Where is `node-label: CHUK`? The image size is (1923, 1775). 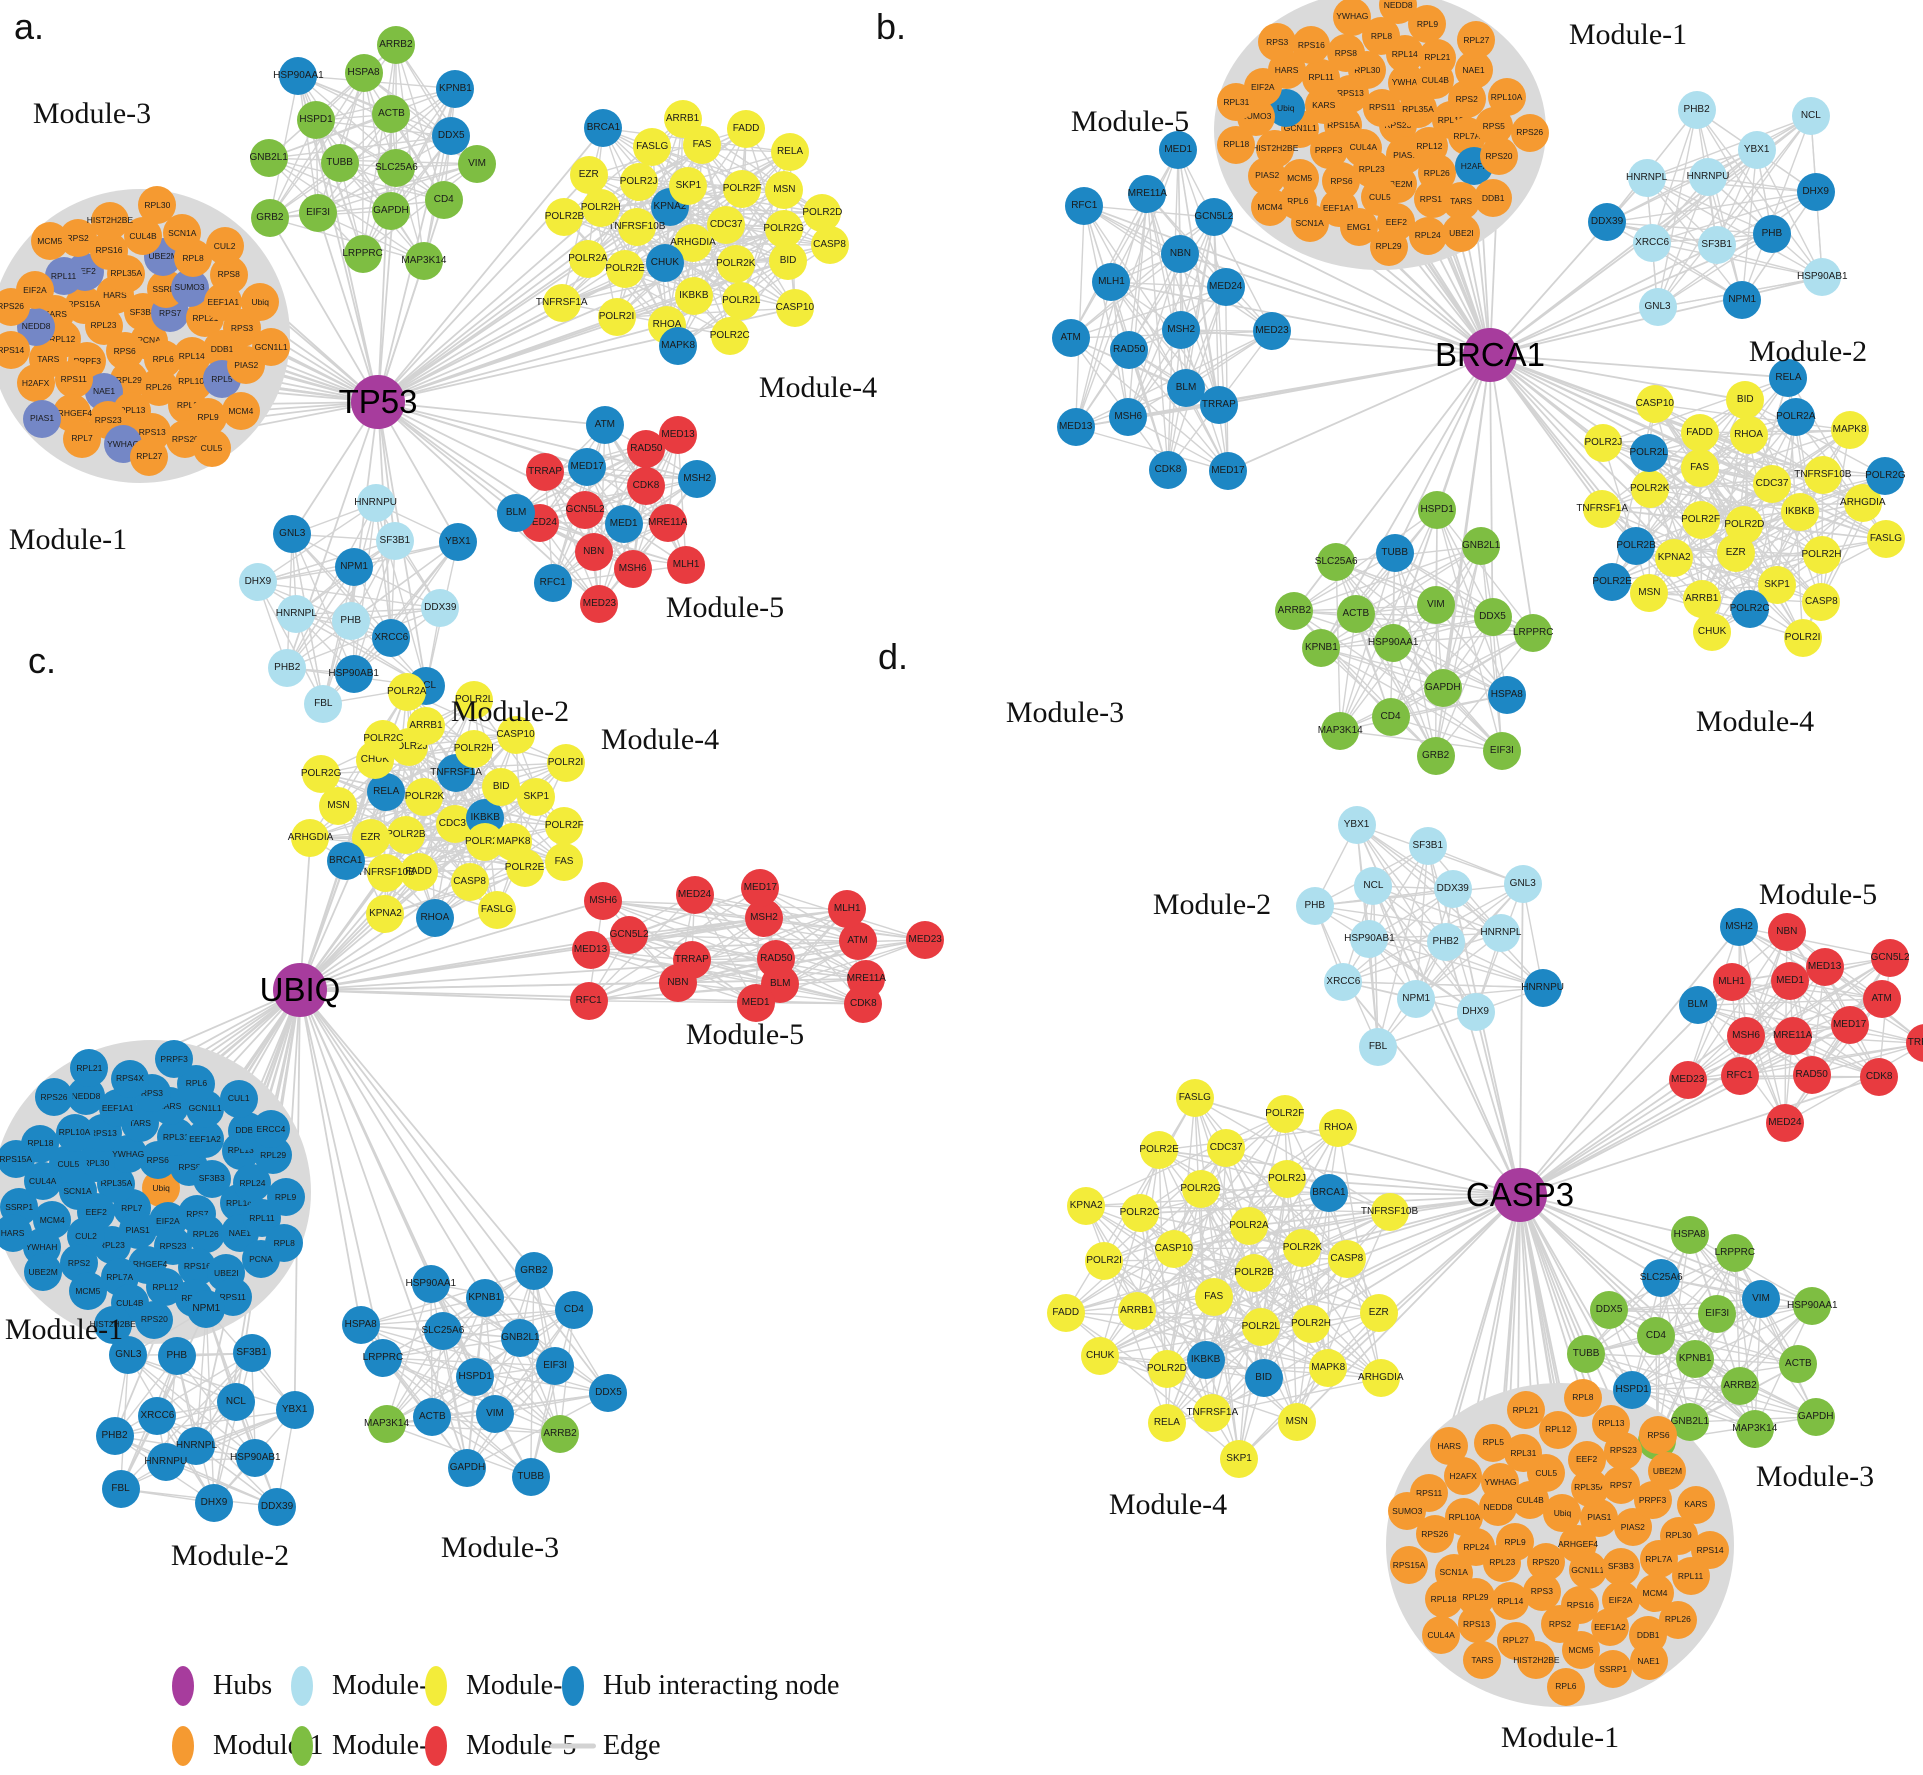
node-label: CHUK is located at coordinates (1100, 1355).